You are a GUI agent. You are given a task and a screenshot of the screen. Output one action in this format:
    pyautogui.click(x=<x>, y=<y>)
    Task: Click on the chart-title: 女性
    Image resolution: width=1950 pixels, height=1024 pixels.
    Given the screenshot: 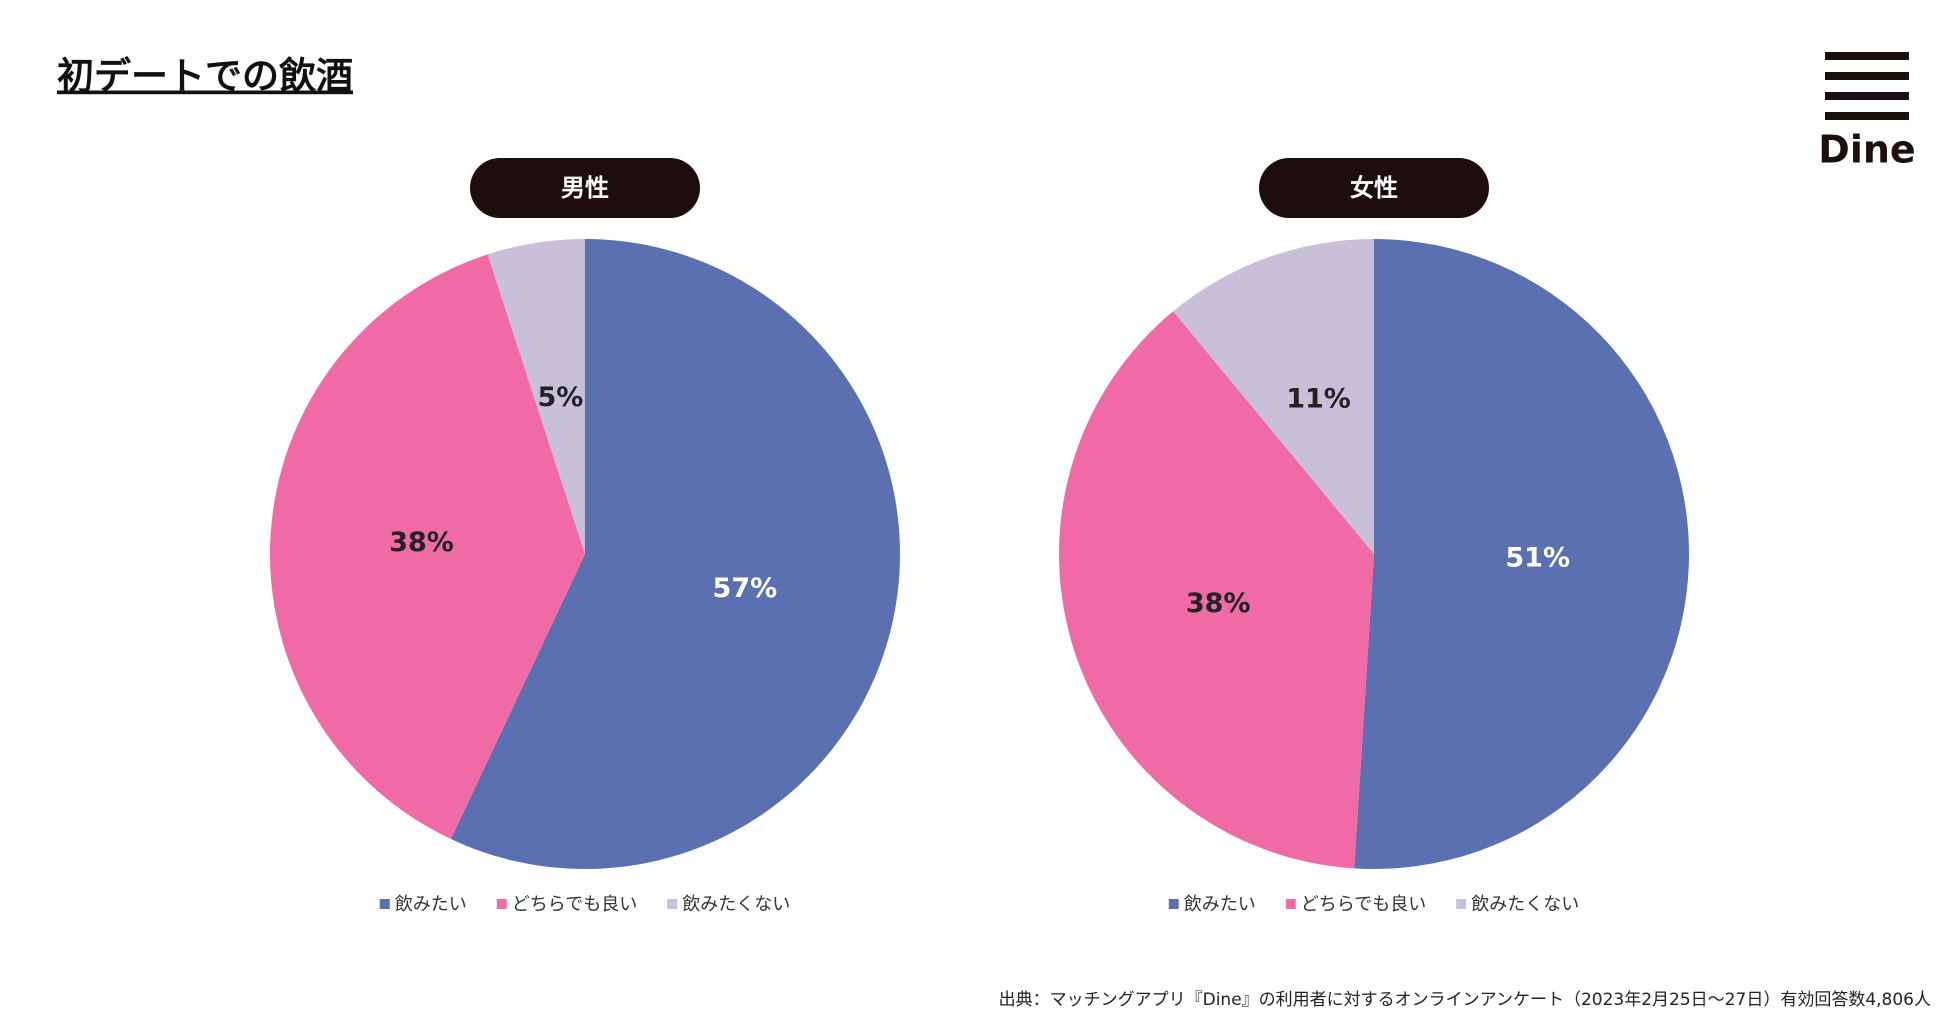 What is the action you would take?
    pyautogui.click(x=1374, y=188)
    